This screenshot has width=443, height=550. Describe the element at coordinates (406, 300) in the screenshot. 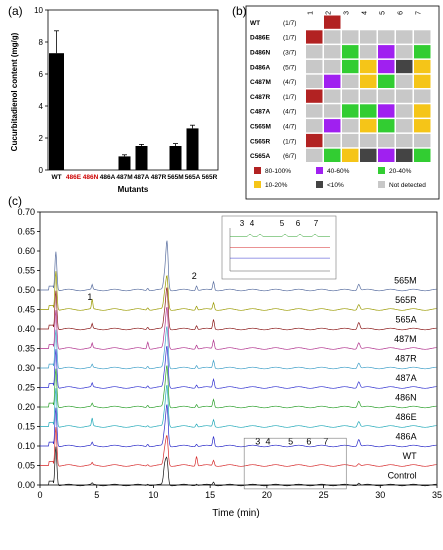

I see `trace-label: 565R` at that location.